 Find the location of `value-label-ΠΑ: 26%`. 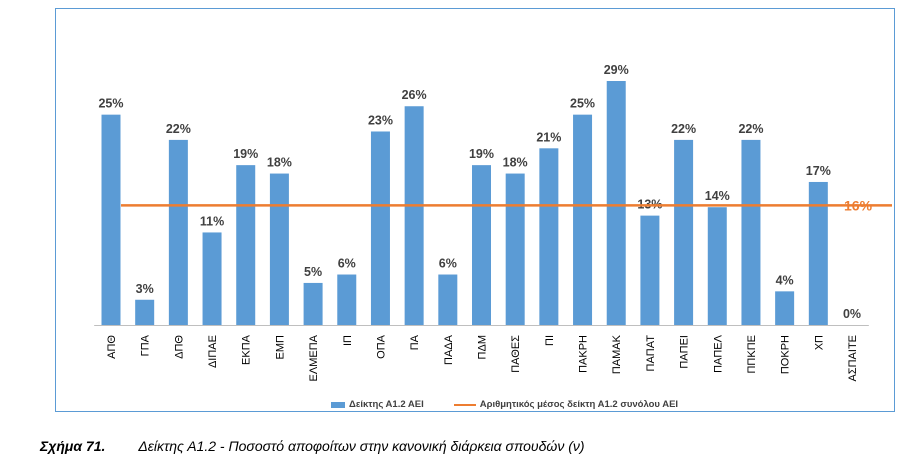

value-label-ΠΑ: 26% is located at coordinates (414, 95).